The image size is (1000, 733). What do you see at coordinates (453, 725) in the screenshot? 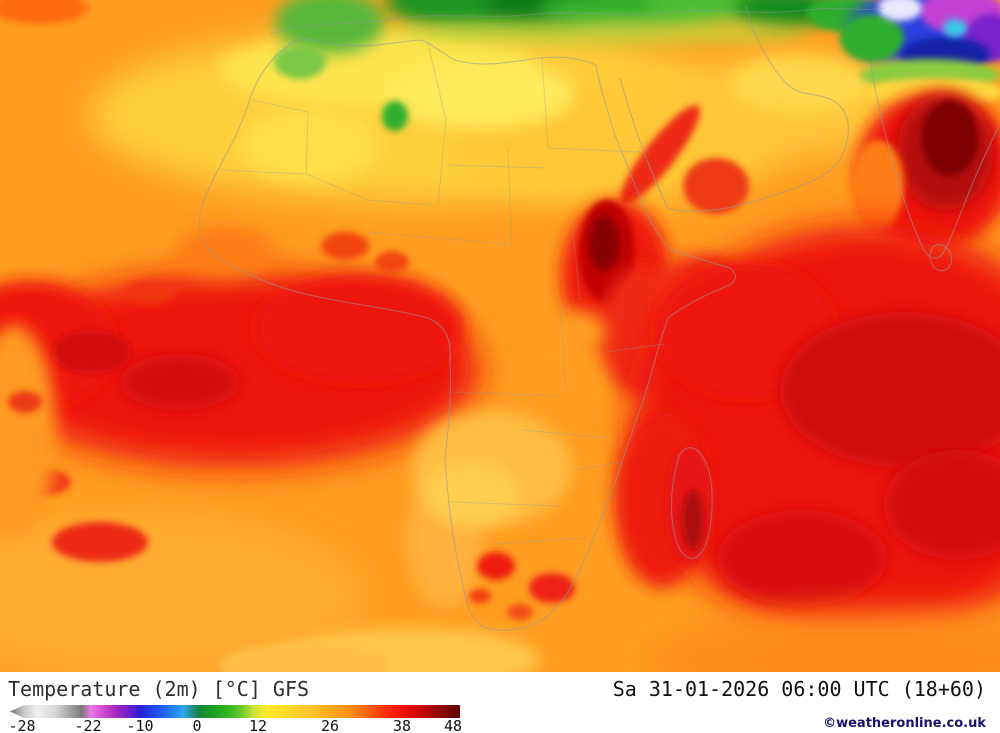
I see `tick-label: 48` at bounding box center [453, 725].